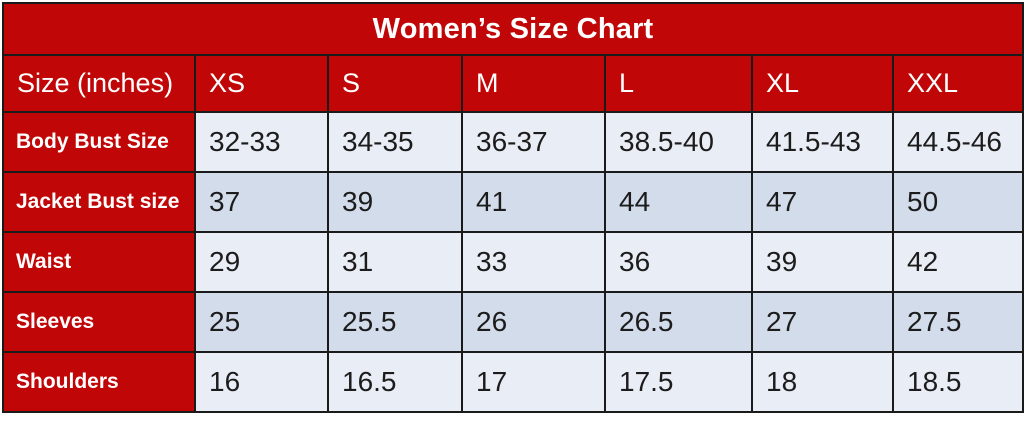 Image resolution: width=1024 pixels, height=427 pixels. I want to click on cell-jacket-bust-m: 41, so click(533, 202).